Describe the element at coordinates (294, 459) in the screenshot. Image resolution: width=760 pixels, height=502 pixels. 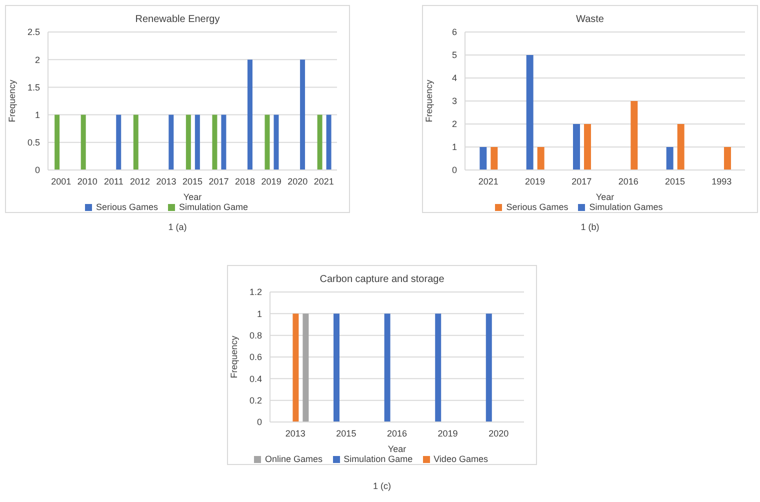
I see `legend-label: Online Games` at that location.